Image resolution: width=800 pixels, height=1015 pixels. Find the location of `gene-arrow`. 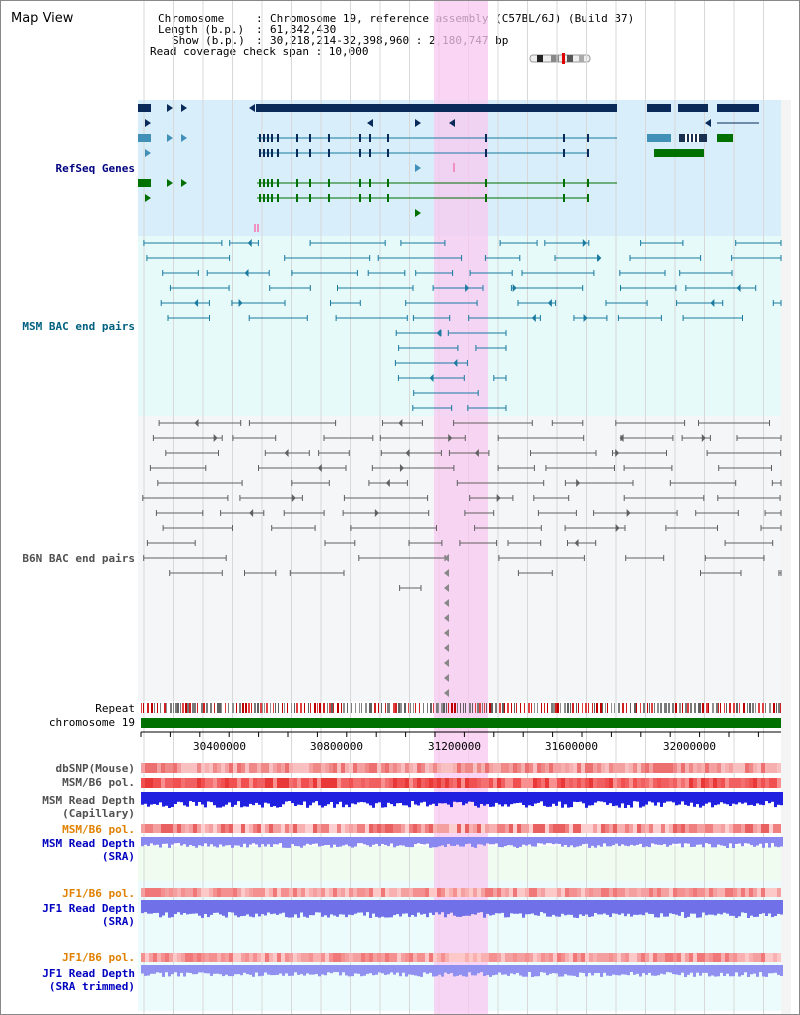

gene-arrow is located at coordinates (184, 138).